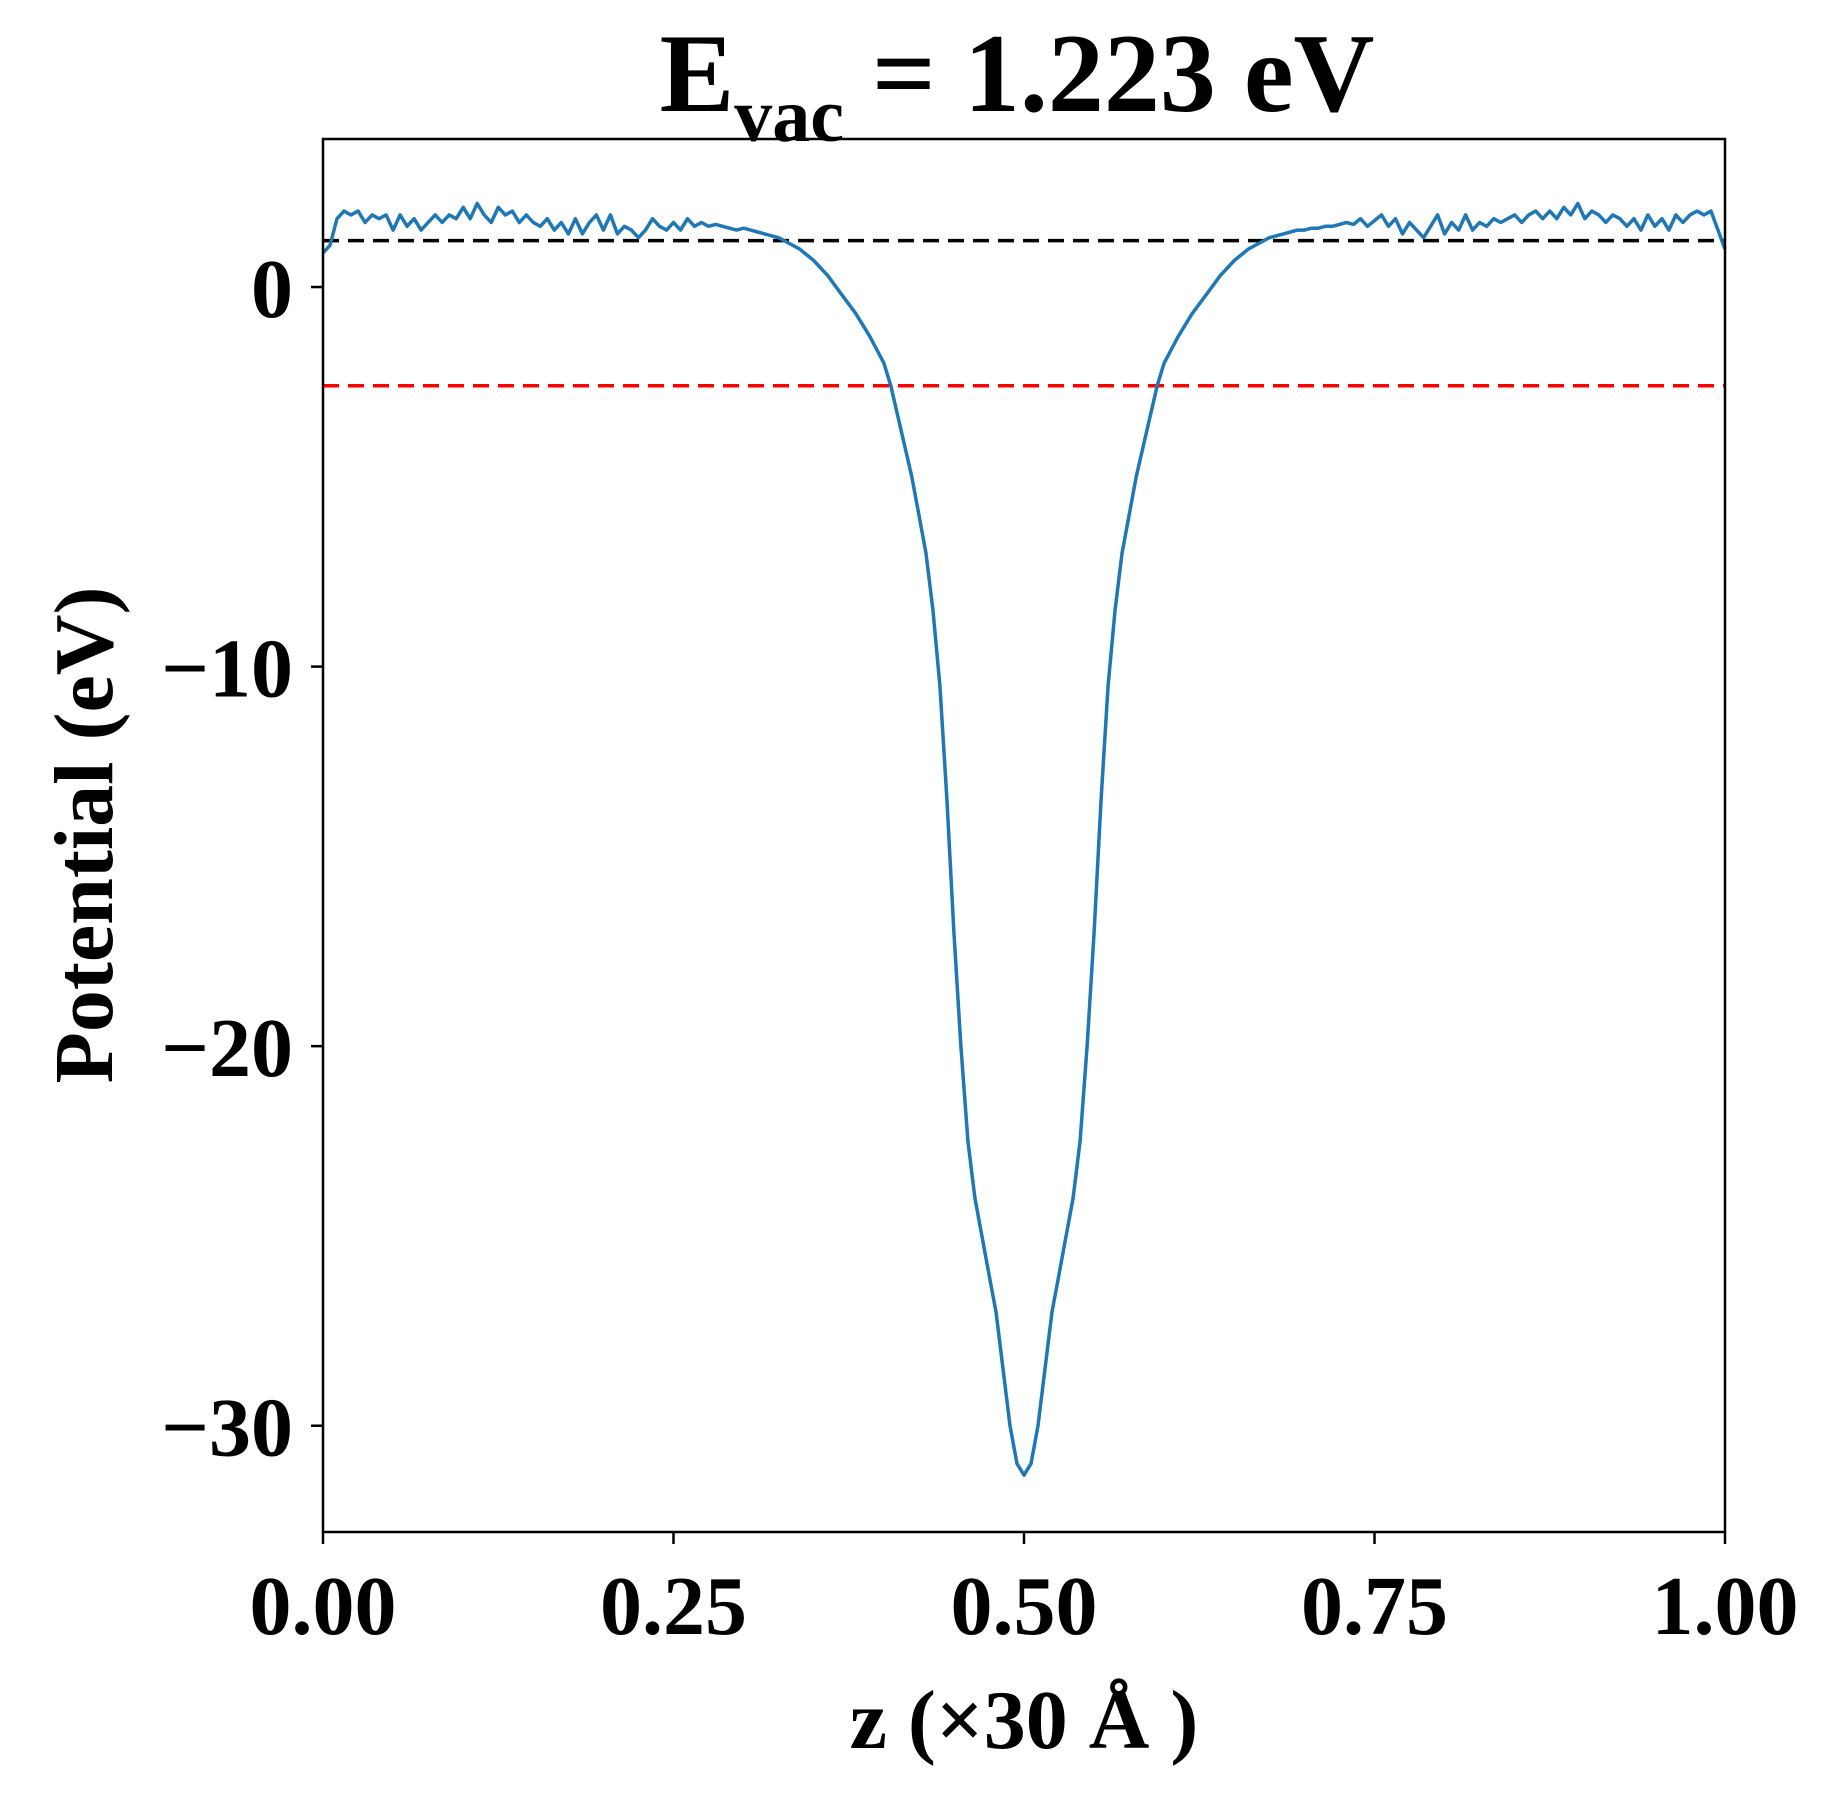 This screenshot has height=1794, width=1833. Describe the element at coordinates (697, 74) in the screenshot. I see `title-main: E` at that location.